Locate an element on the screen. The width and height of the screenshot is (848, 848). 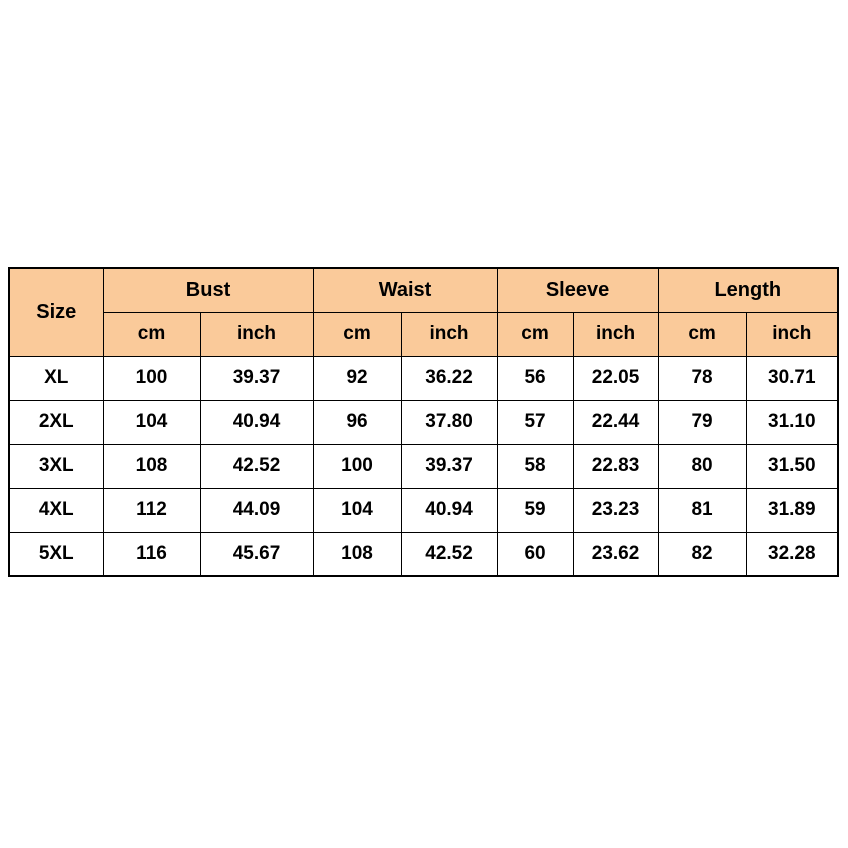
size-cell: 5XL is located at coordinates (56, 554).